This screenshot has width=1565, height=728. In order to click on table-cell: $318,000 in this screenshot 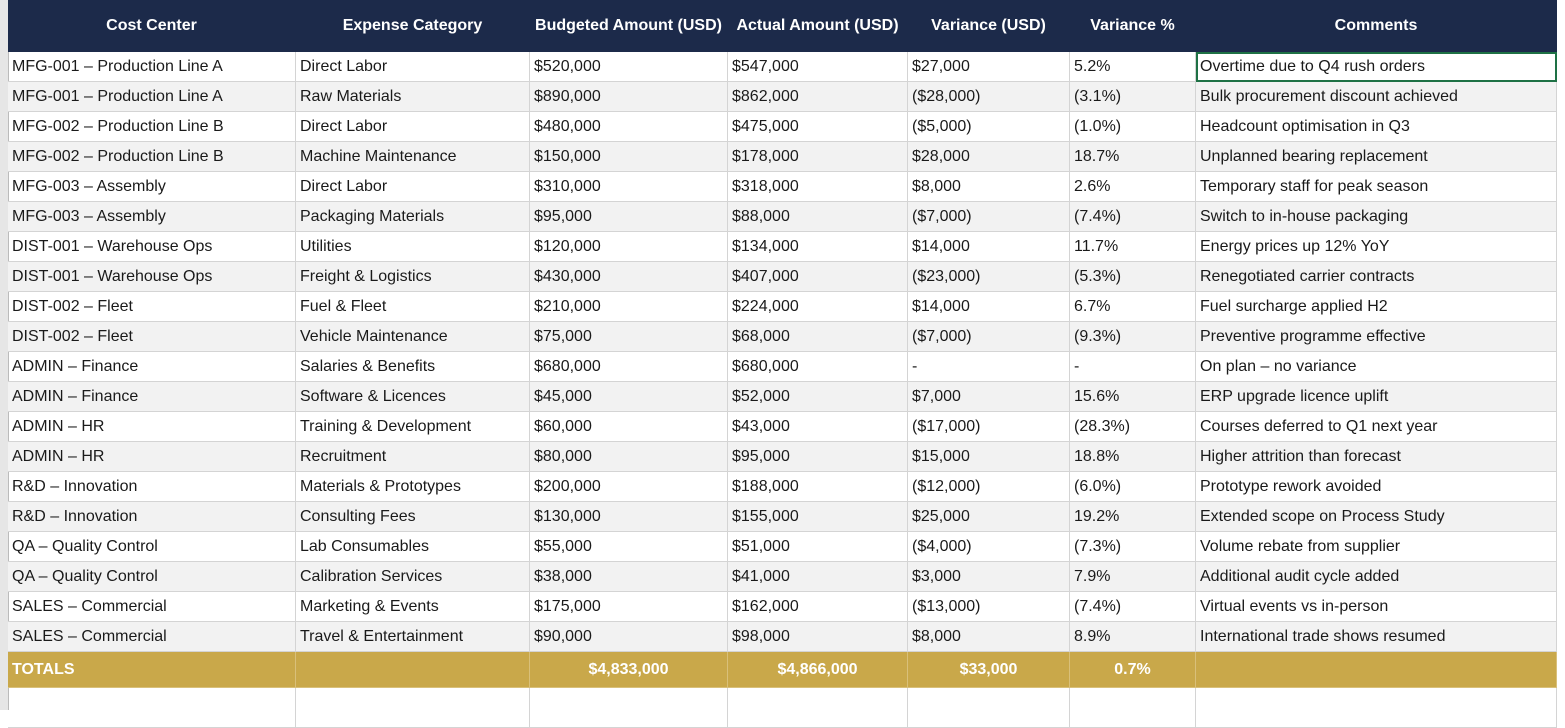, I will do `click(818, 187)`.